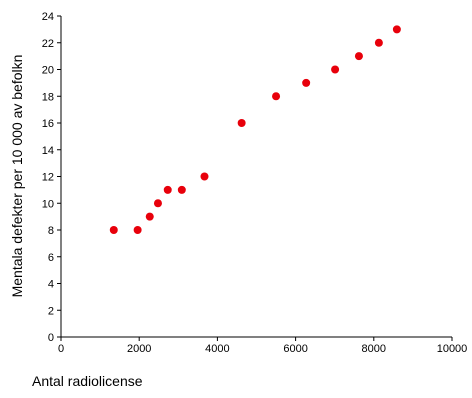 The image size is (472, 398). What do you see at coordinates (48, 97) in the screenshot?
I see `y-tick-label: 18` at bounding box center [48, 97].